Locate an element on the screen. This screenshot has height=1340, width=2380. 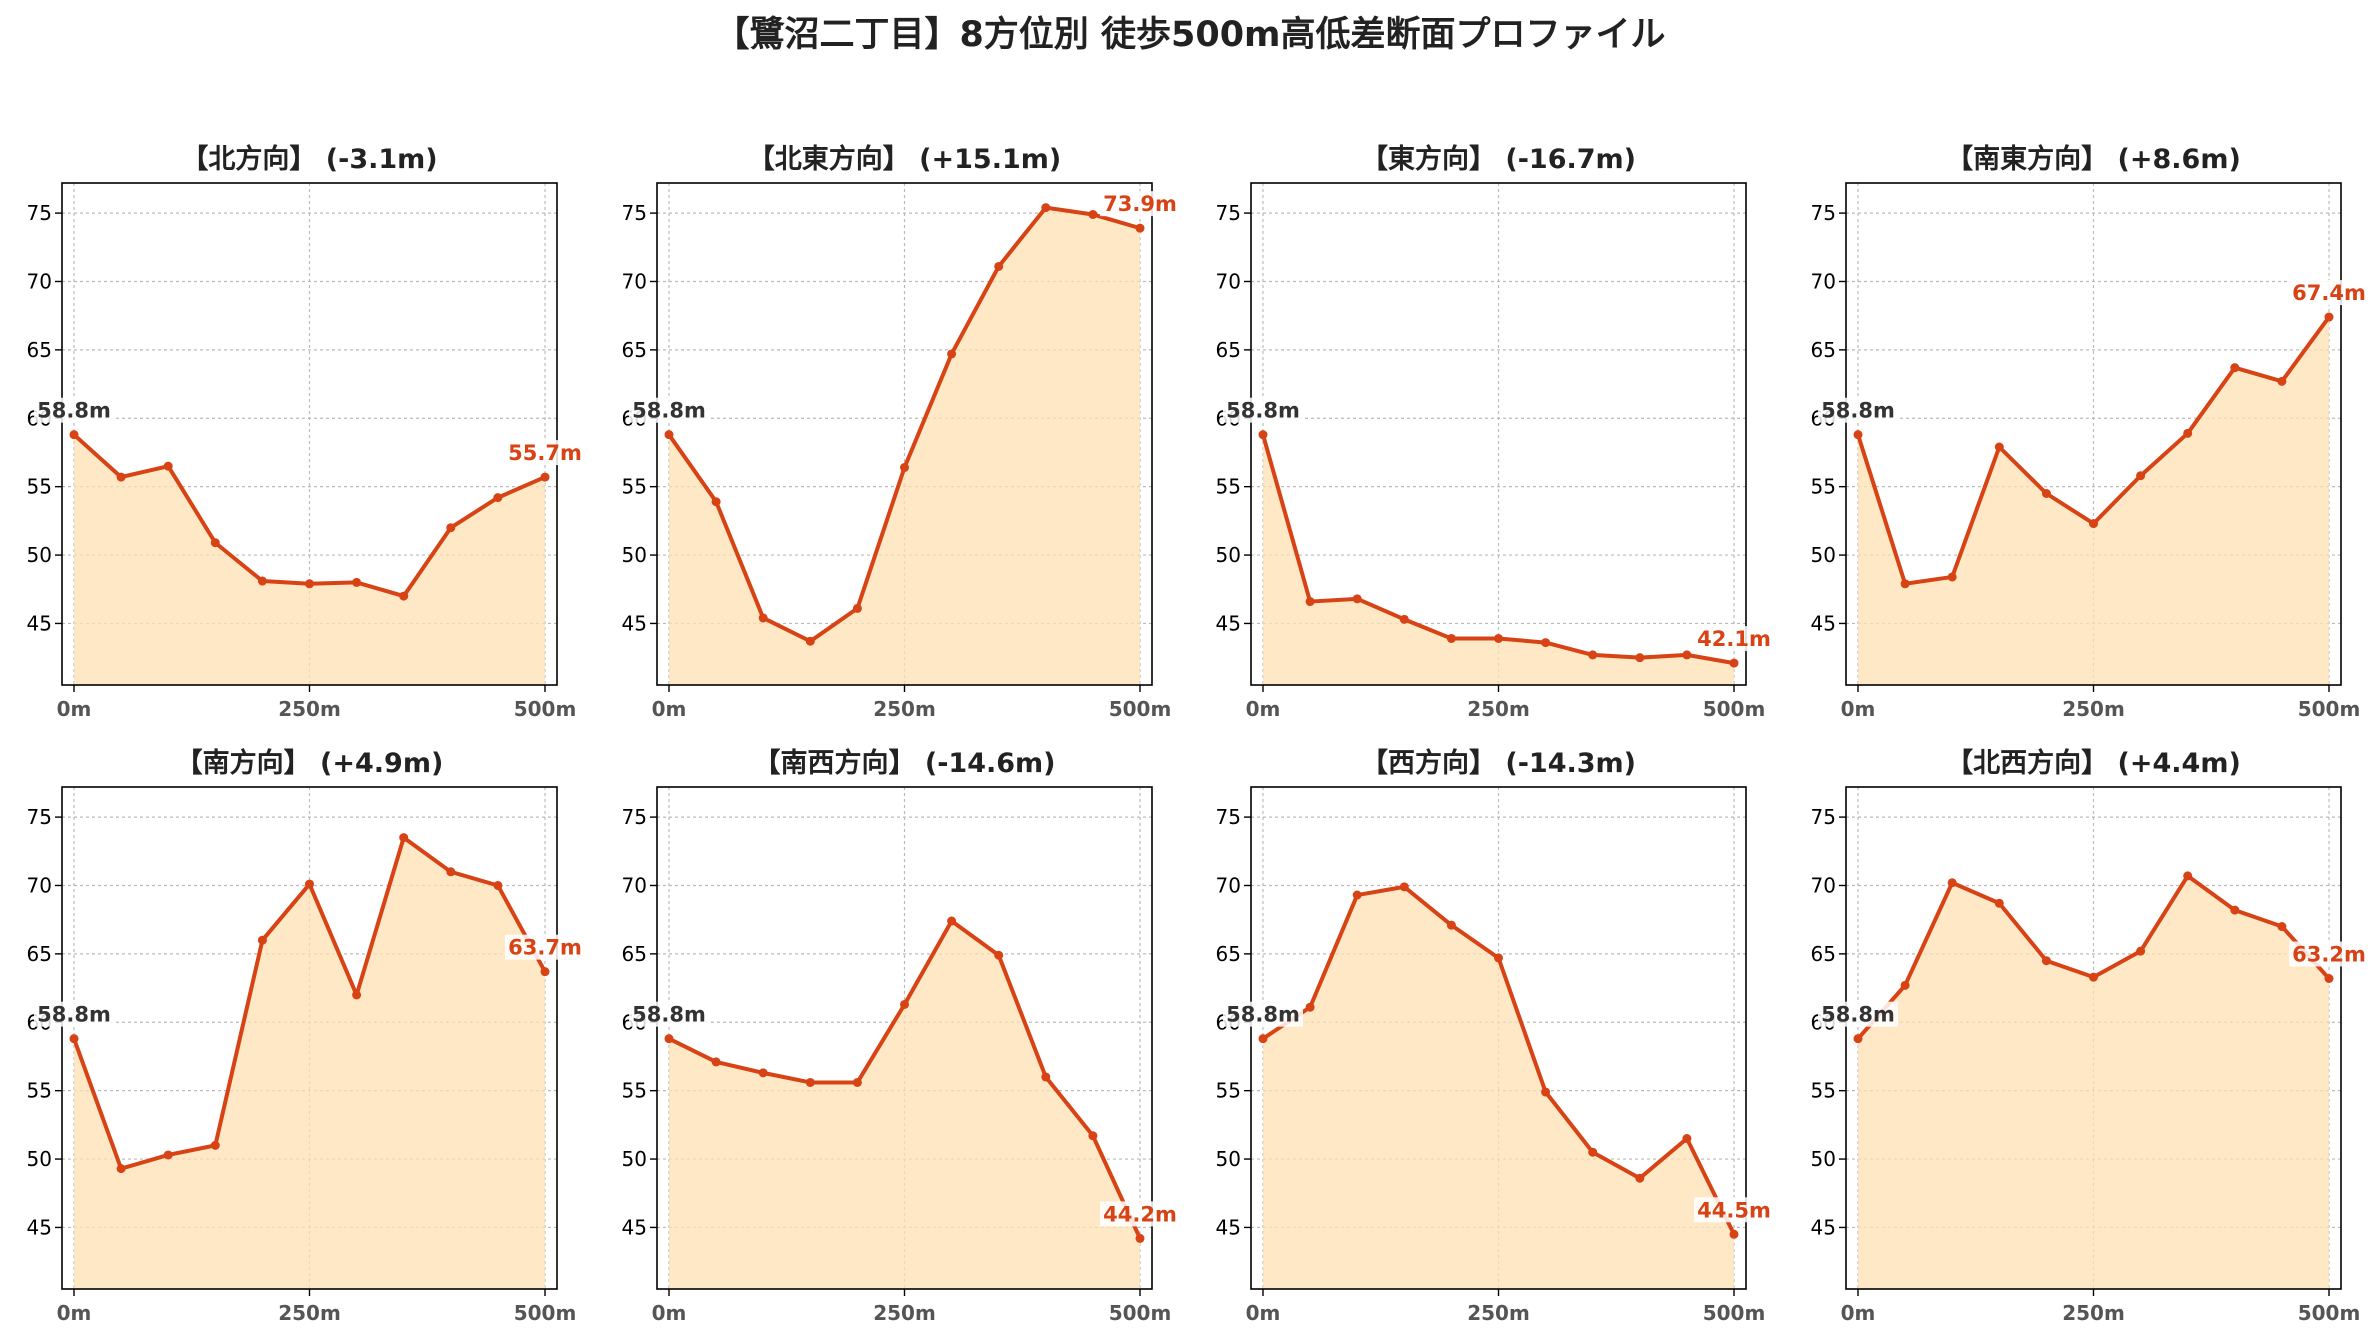
end-elevation-label: 44.2m is located at coordinates (1140, 1214).